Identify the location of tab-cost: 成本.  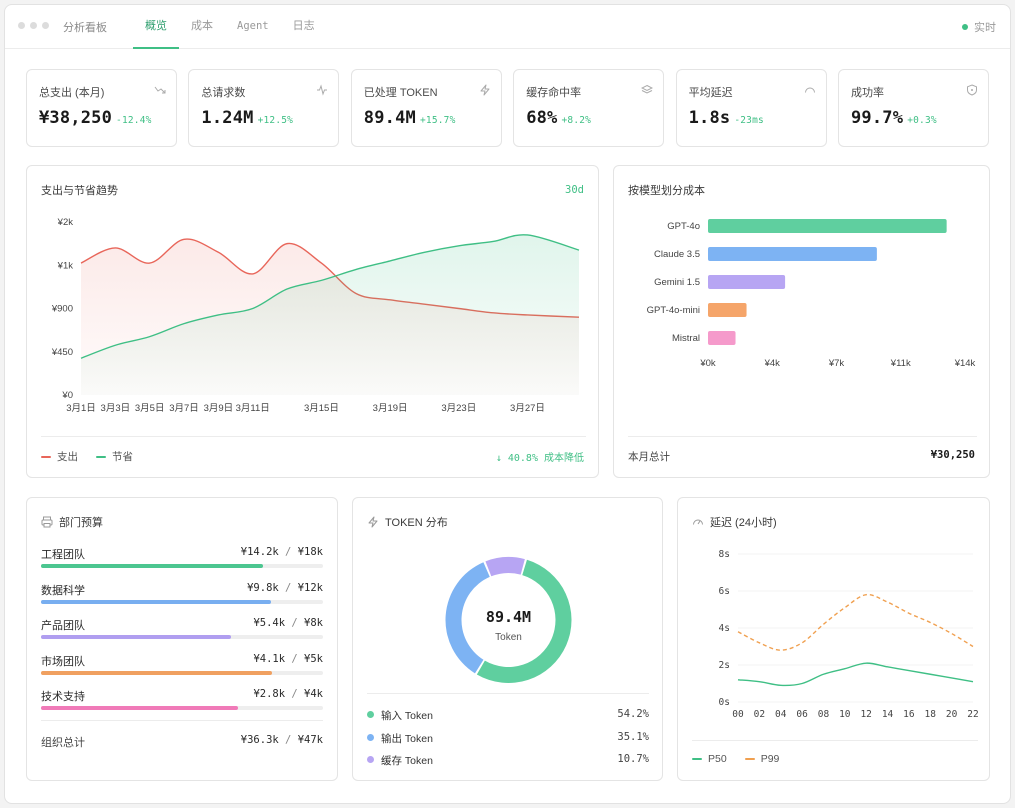
(202, 26).